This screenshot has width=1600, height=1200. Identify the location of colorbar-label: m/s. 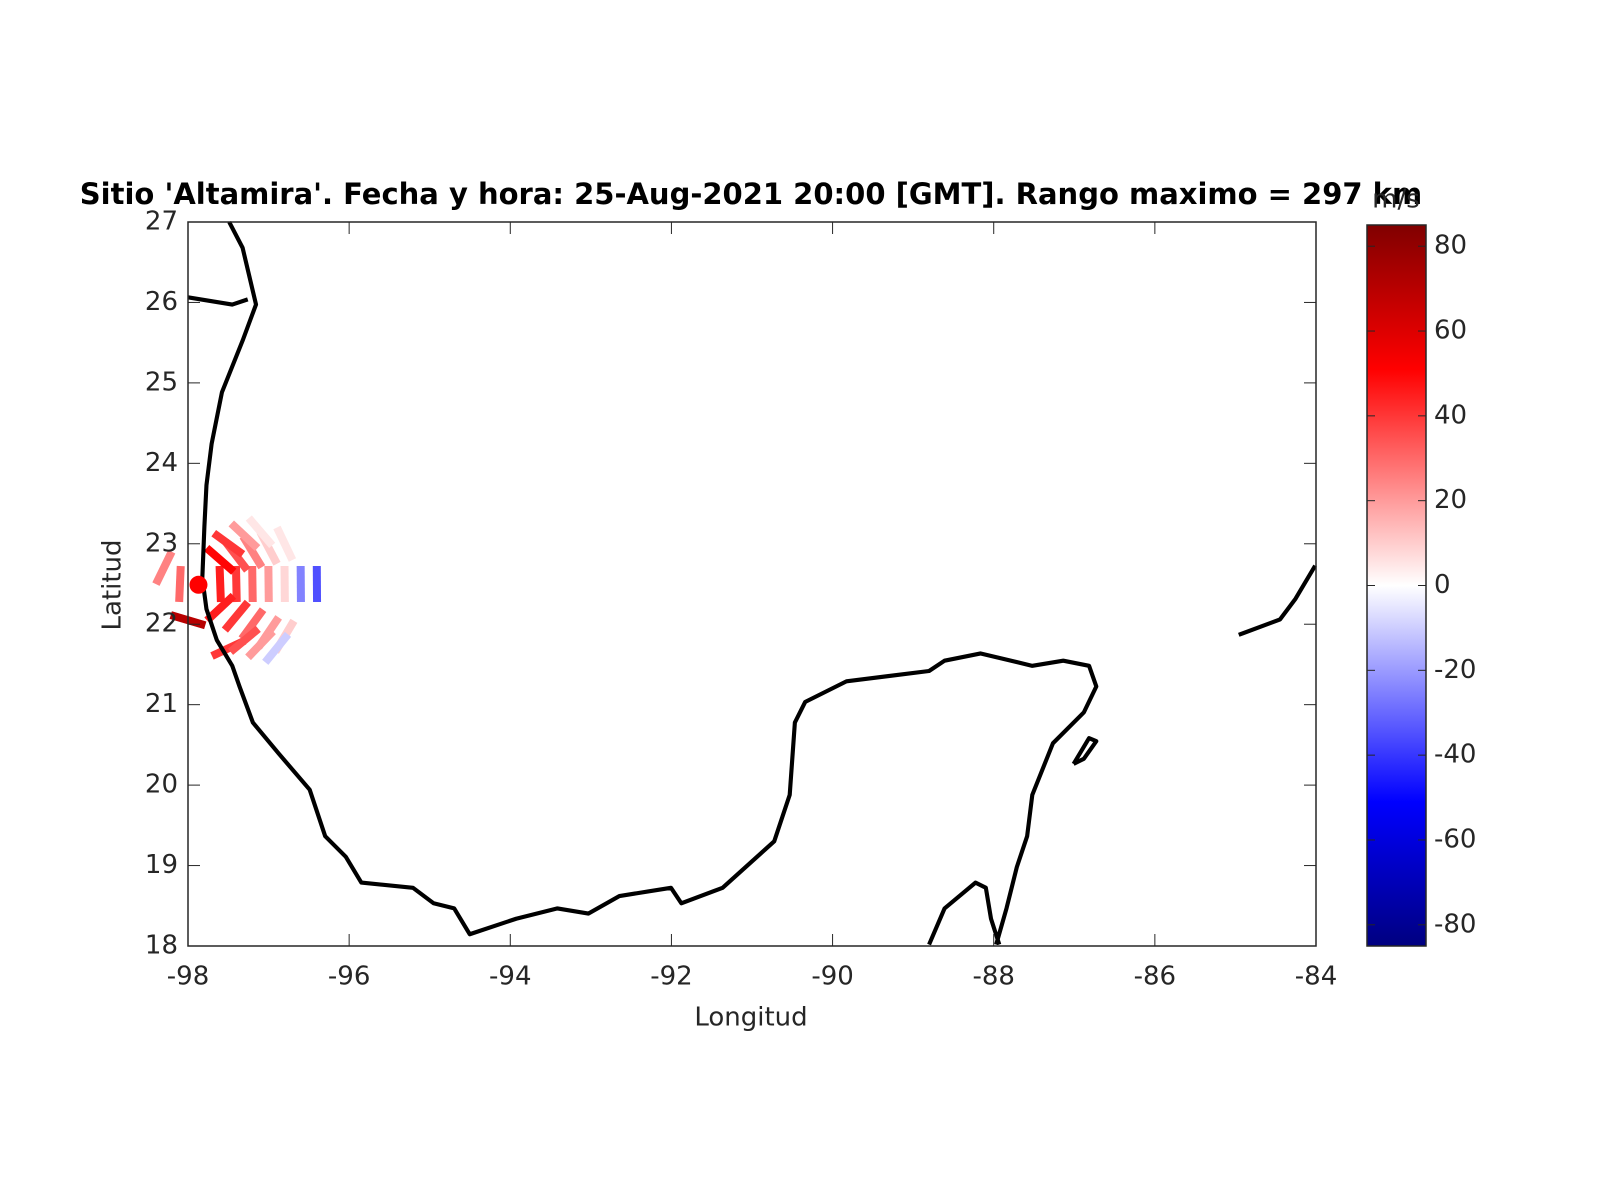
(1396, 200).